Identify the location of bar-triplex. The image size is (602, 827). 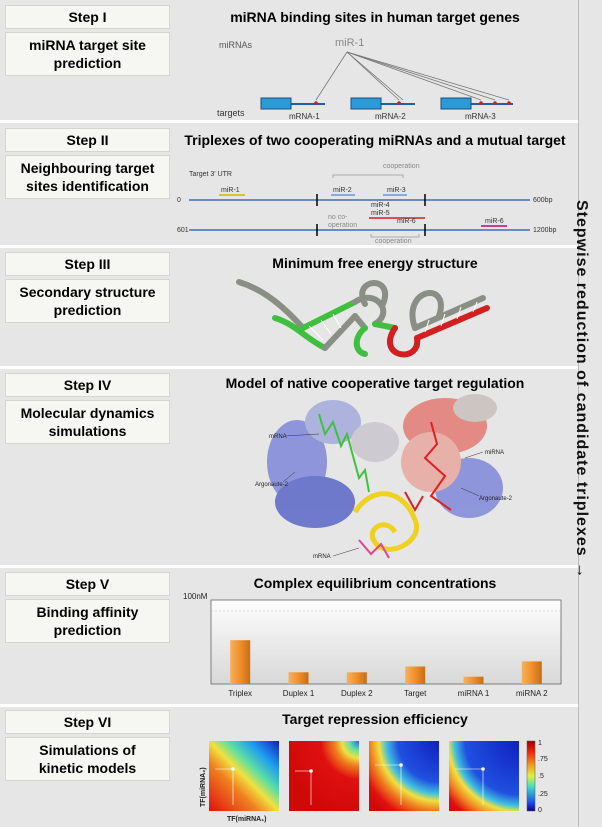
(240, 662).